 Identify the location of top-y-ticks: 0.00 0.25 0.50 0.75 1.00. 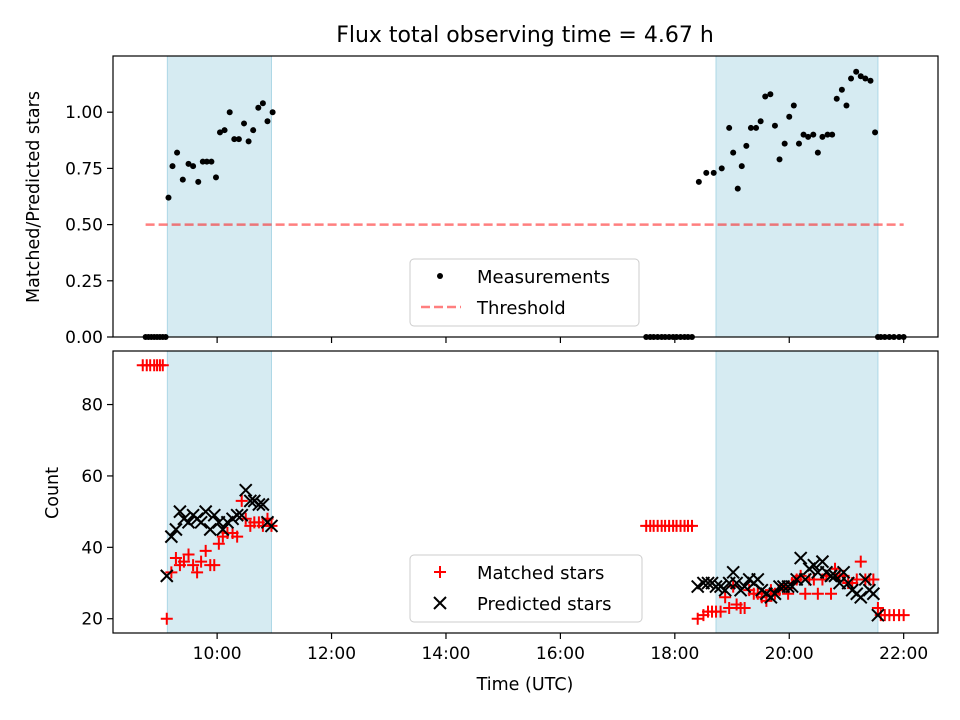
(89, 225).